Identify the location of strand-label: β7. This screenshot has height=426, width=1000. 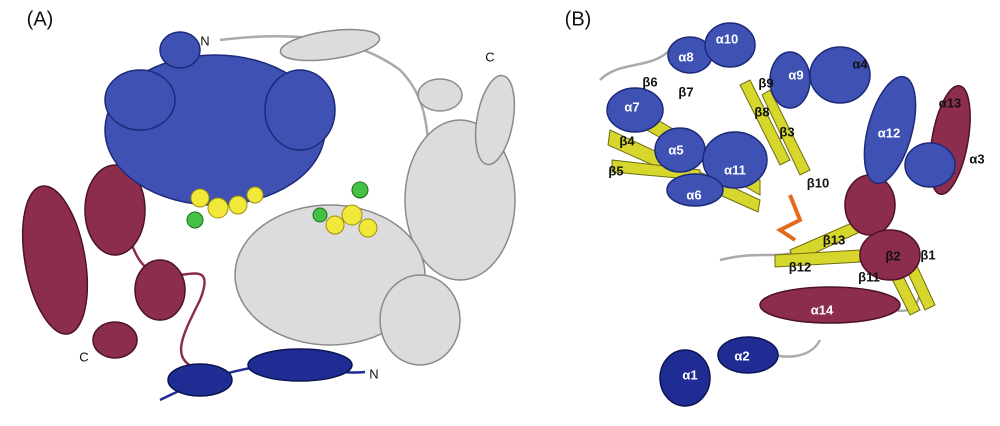
(685, 91).